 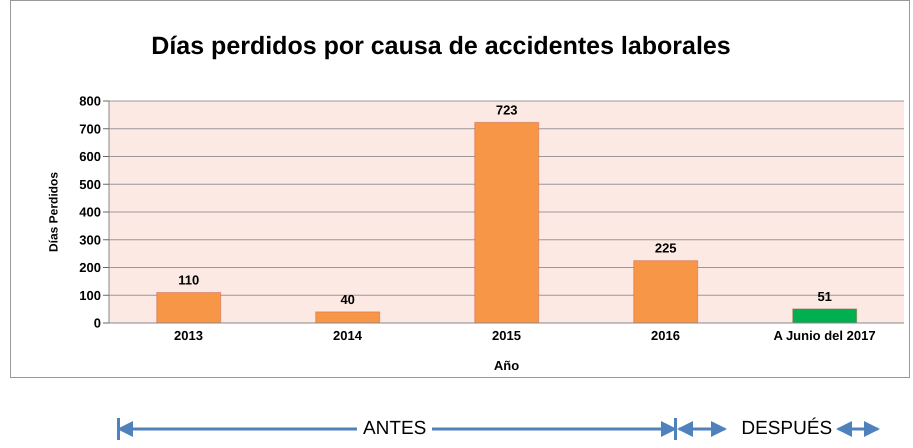 I want to click on y-tick-label: 300, so click(x=90, y=240).